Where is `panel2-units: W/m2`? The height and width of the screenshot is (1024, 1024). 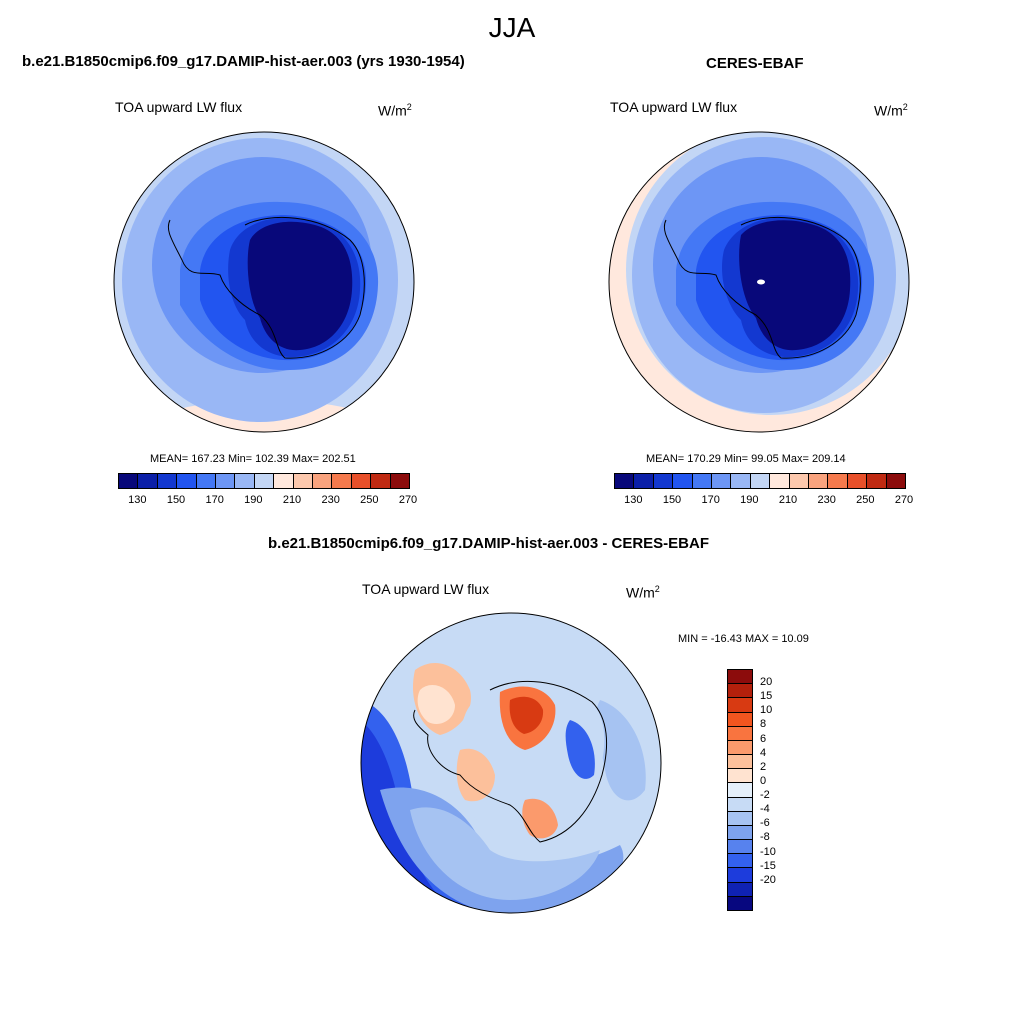 panel2-units: W/m2 is located at coordinates (891, 110).